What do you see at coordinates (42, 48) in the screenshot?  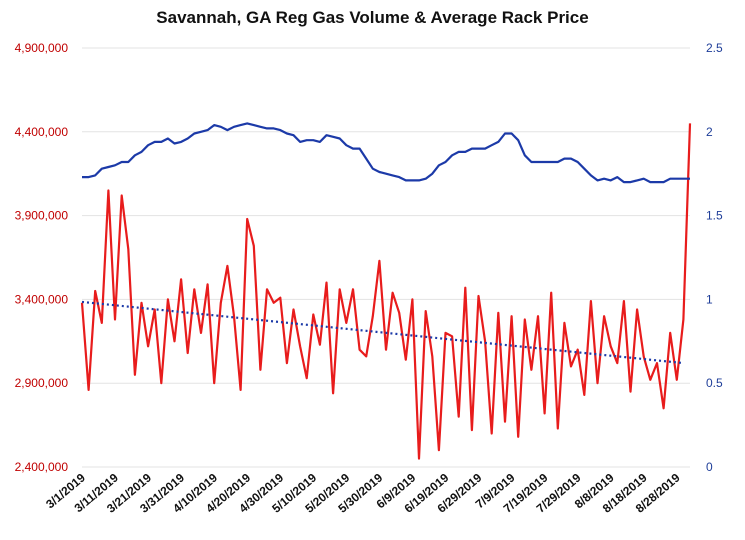 I see `left-tick-label: 4,900,000` at bounding box center [42, 48].